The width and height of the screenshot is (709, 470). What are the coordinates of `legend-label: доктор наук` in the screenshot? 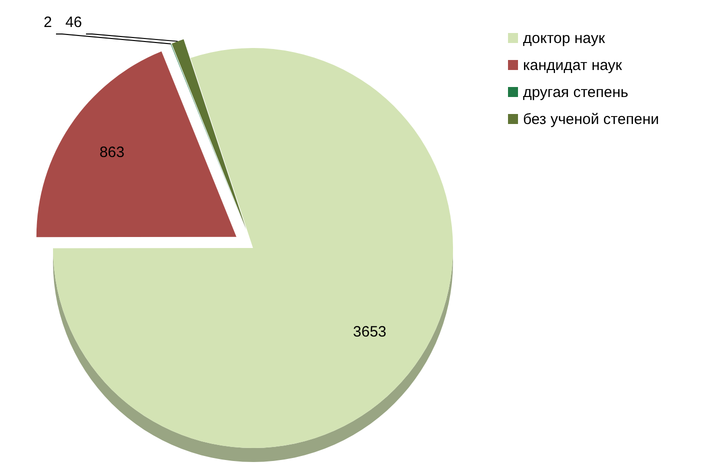 It's located at (564, 38).